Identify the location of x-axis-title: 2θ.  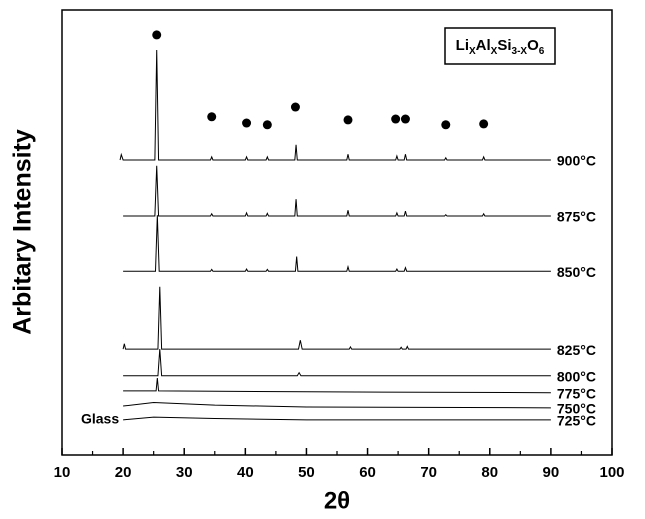
(337, 500).